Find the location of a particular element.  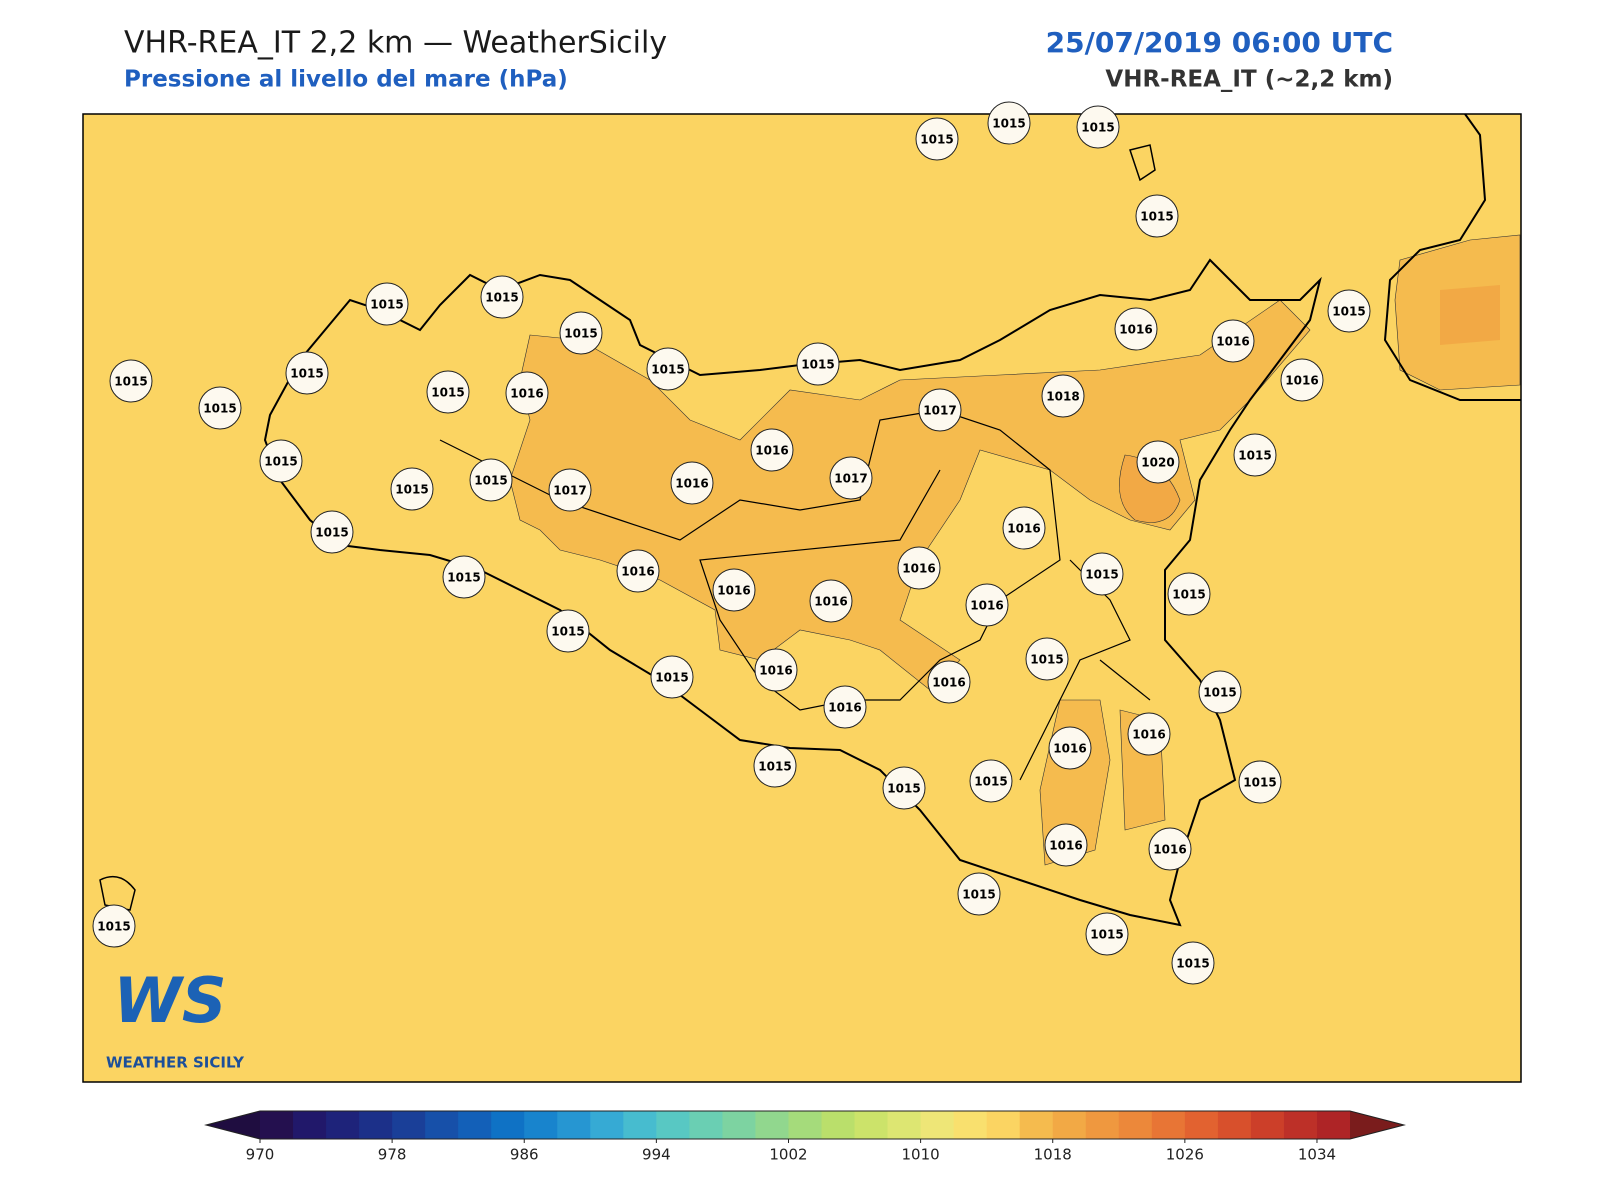

coastline is located at coordinates (117, 893).